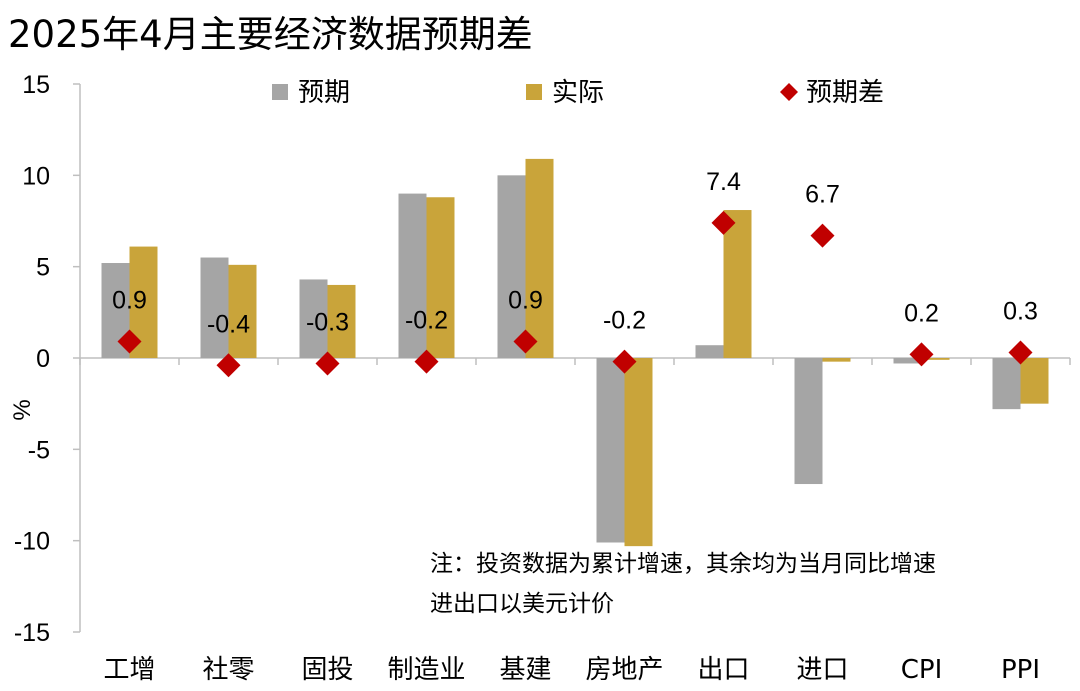 The image size is (1080, 691). I want to click on bar-预期-出口, so click(709, 351).